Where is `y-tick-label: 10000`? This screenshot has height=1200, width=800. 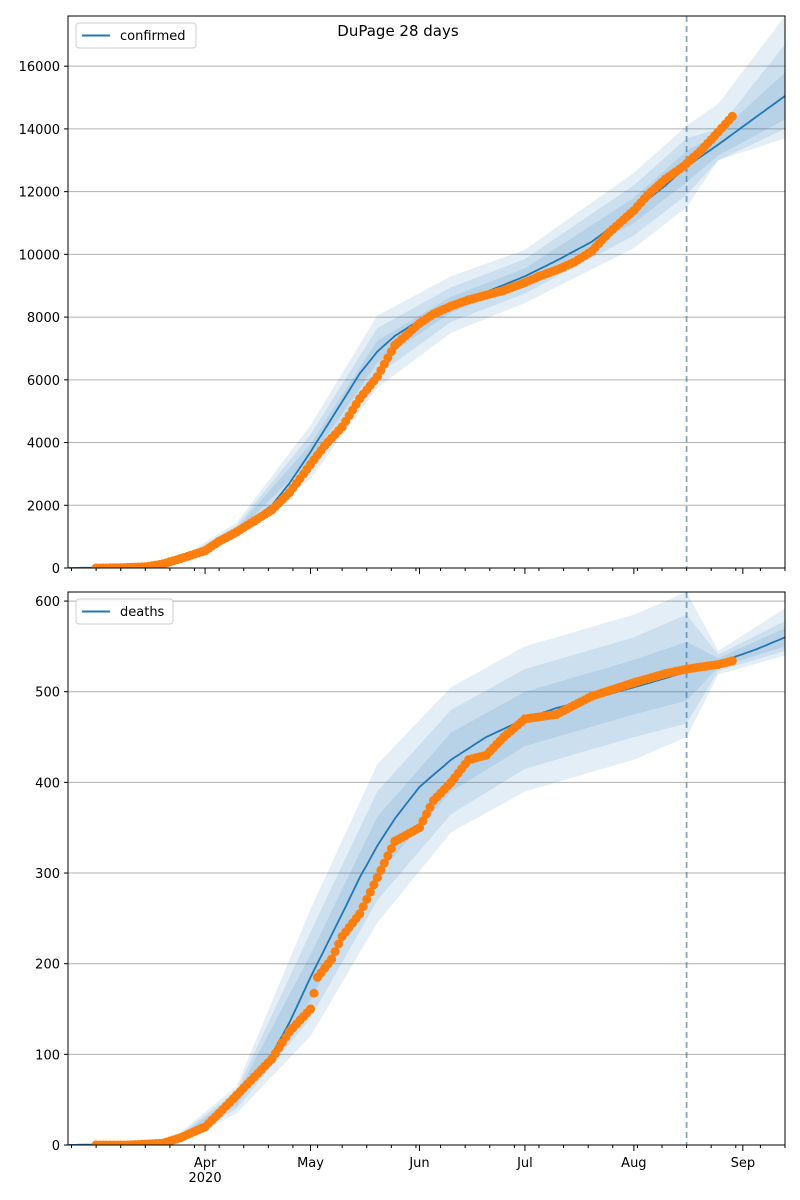 y-tick-label: 10000 is located at coordinates (39, 255).